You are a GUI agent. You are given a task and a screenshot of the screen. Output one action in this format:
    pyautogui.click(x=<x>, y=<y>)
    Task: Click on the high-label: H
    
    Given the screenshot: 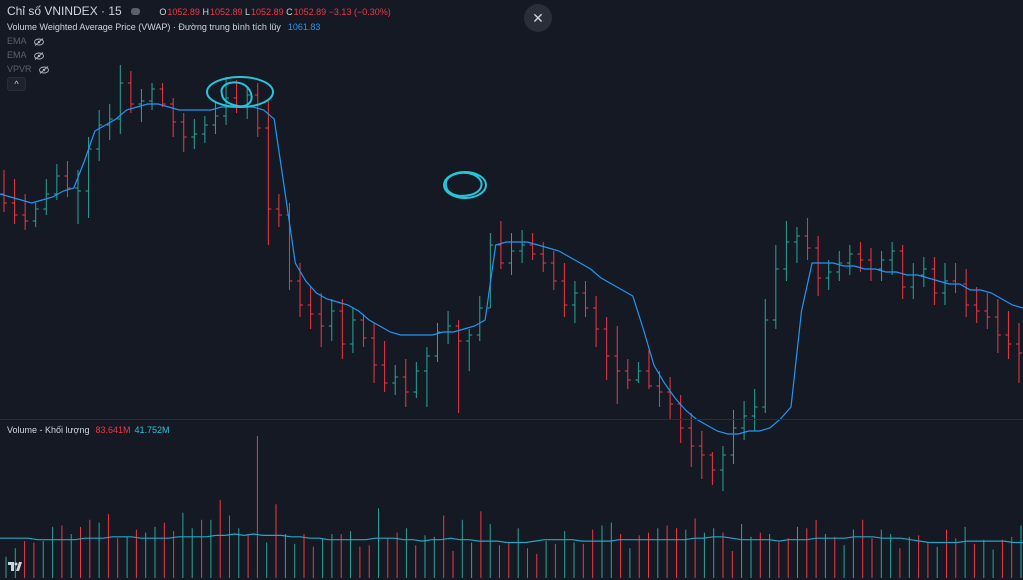 What is the action you would take?
    pyautogui.click(x=205, y=12)
    